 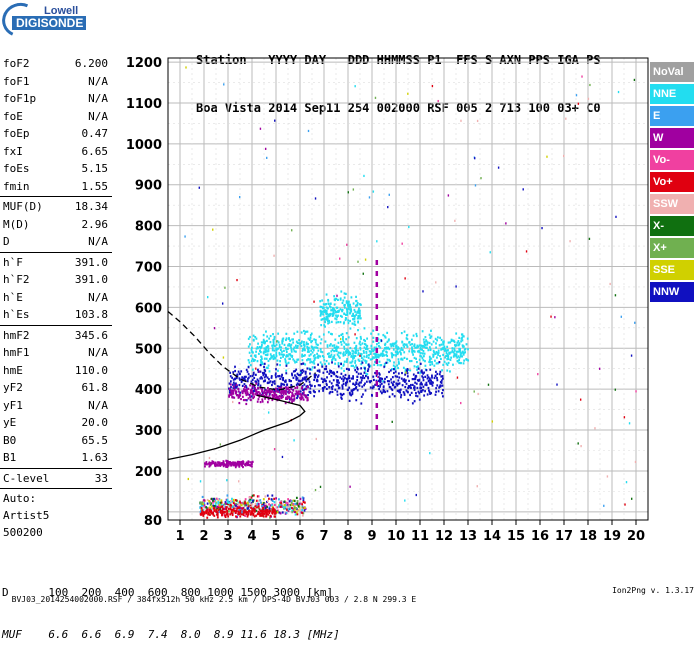 What do you see at coordinates (56, 423) in the screenshot?
I see `param-row: yE 20.0` at bounding box center [56, 423].